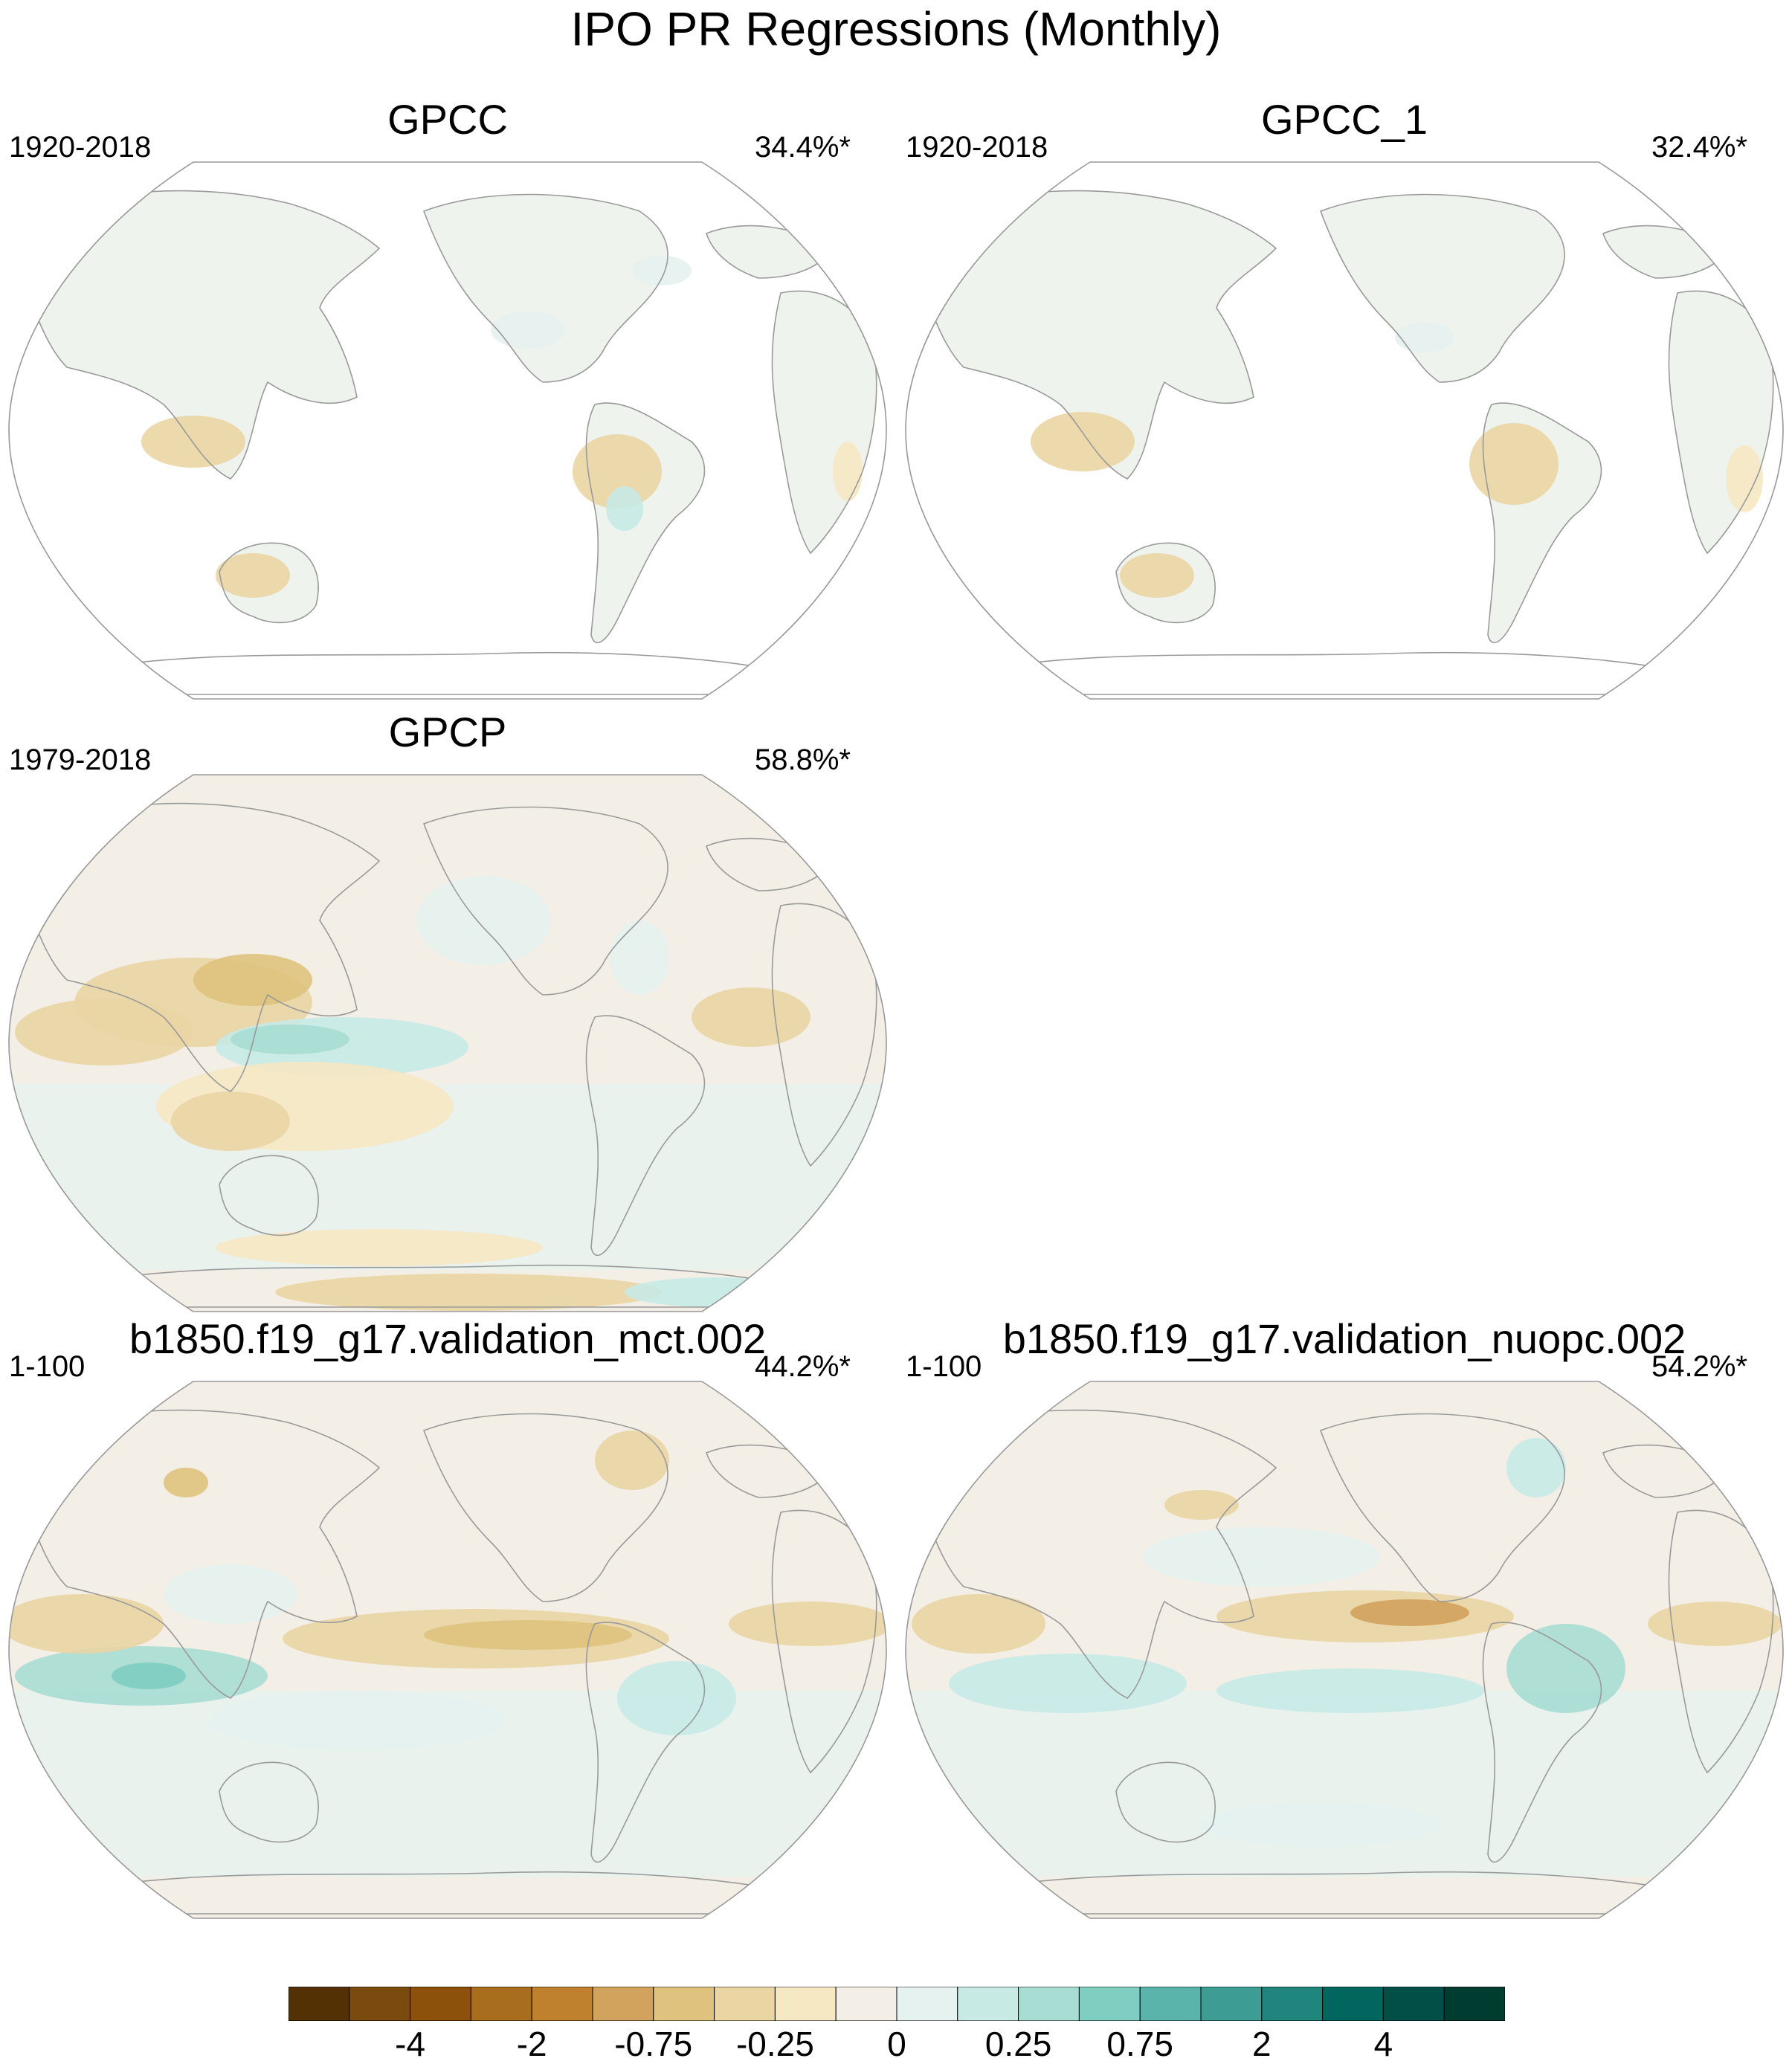 This screenshot has width=1792, height=2064. What do you see at coordinates (897, 2004) in the screenshot?
I see `colorbar` at bounding box center [897, 2004].